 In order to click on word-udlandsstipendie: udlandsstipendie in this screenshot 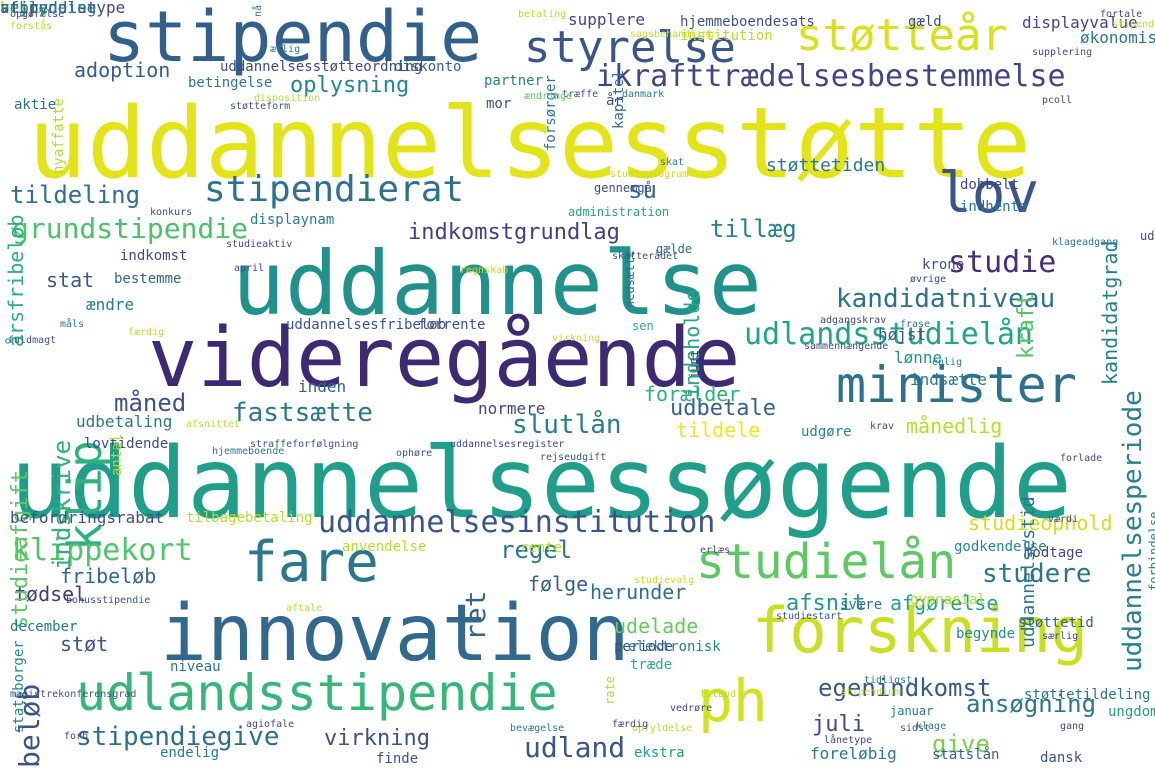, I will do `click(317, 693)`.